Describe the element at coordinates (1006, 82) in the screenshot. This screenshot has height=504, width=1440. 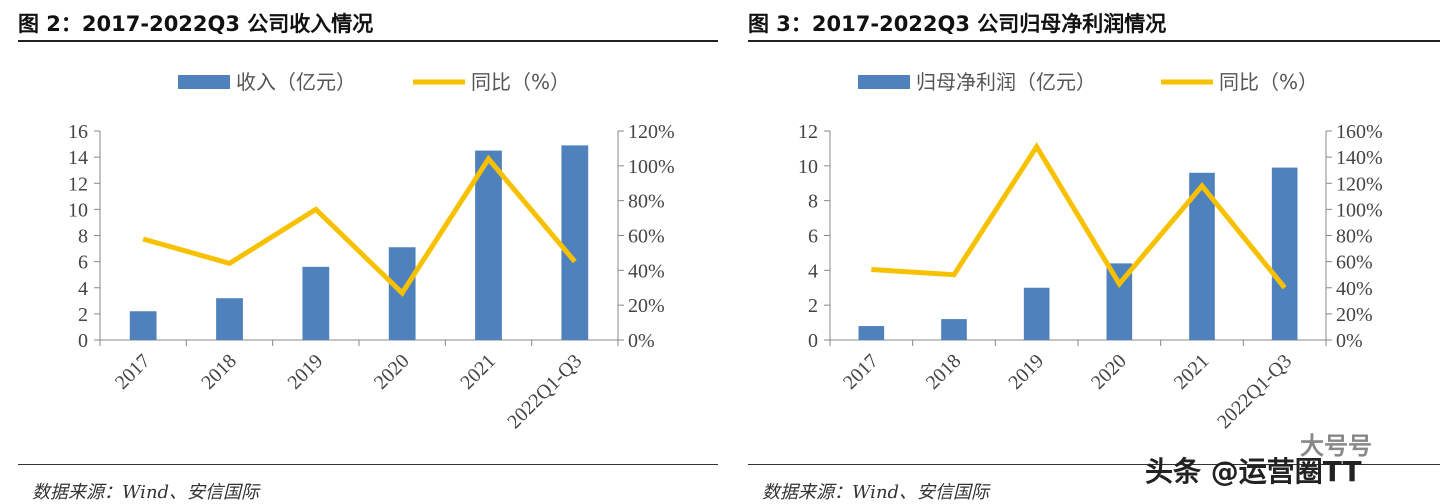
I see `legend-label-bar: 归母净利润（亿元）` at that location.